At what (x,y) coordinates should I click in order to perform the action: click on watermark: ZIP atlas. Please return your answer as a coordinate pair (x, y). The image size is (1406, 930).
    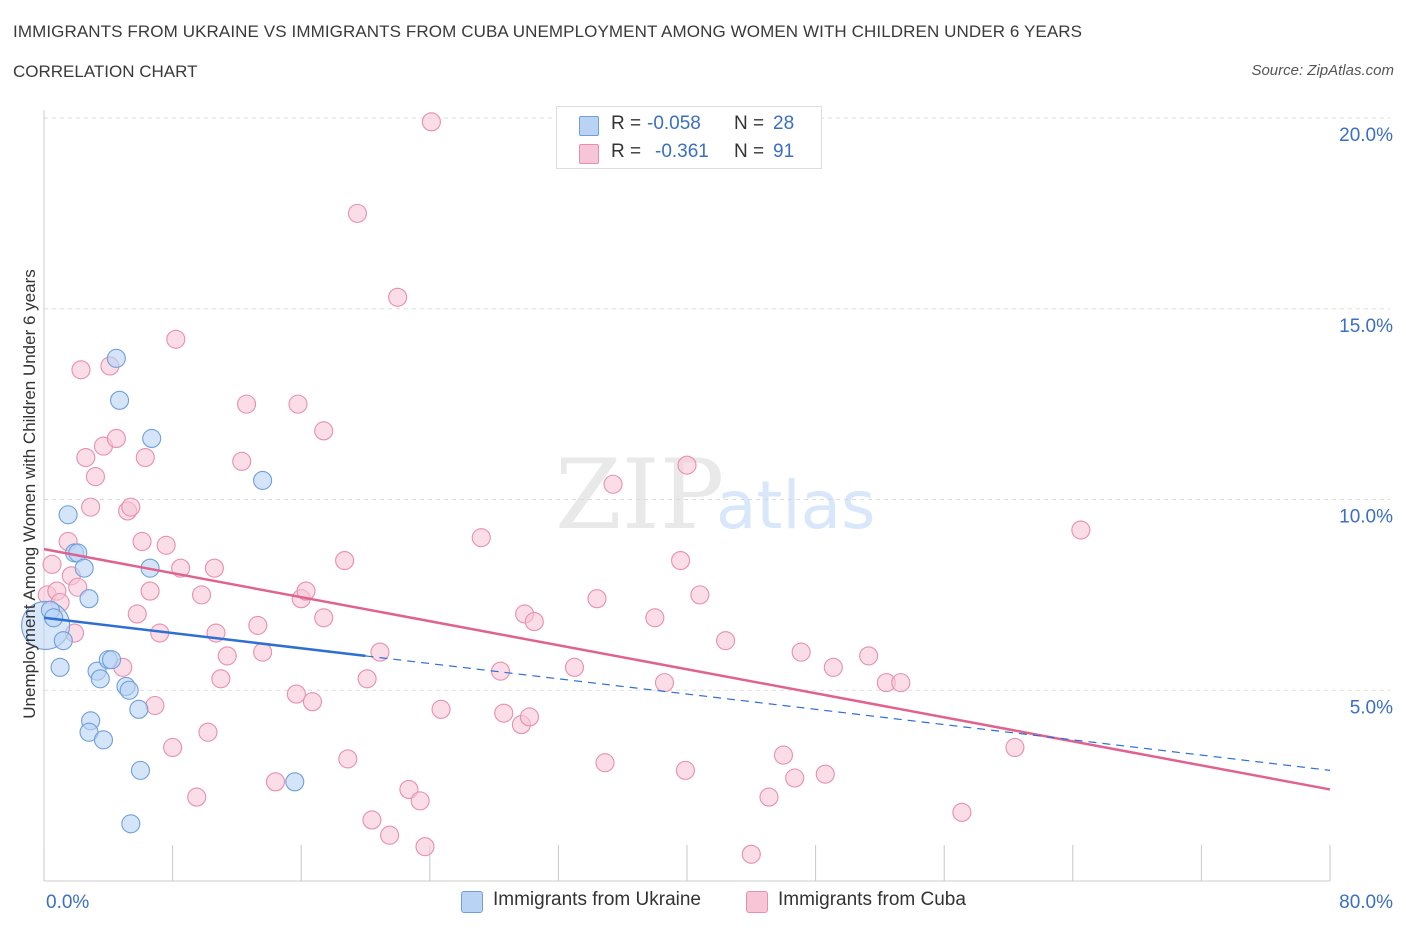
    Looking at the image, I should click on (715, 495).